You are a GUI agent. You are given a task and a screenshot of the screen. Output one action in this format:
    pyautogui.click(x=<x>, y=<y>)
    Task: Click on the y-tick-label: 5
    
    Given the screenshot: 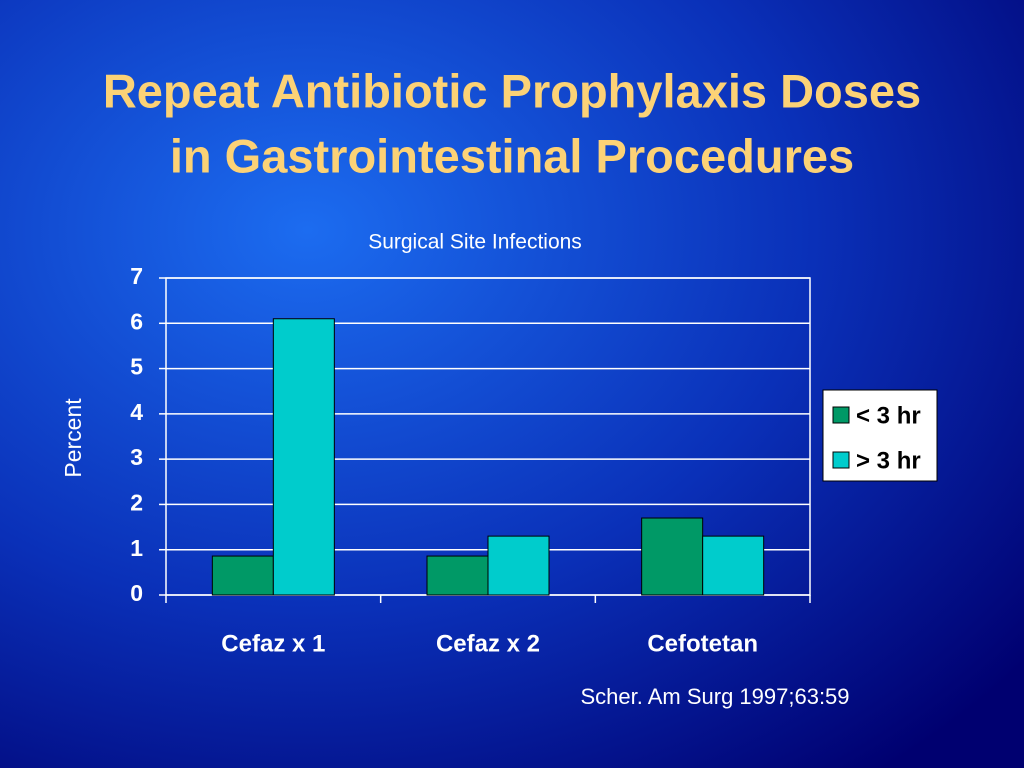 What is the action you would take?
    pyautogui.click(x=136, y=367)
    